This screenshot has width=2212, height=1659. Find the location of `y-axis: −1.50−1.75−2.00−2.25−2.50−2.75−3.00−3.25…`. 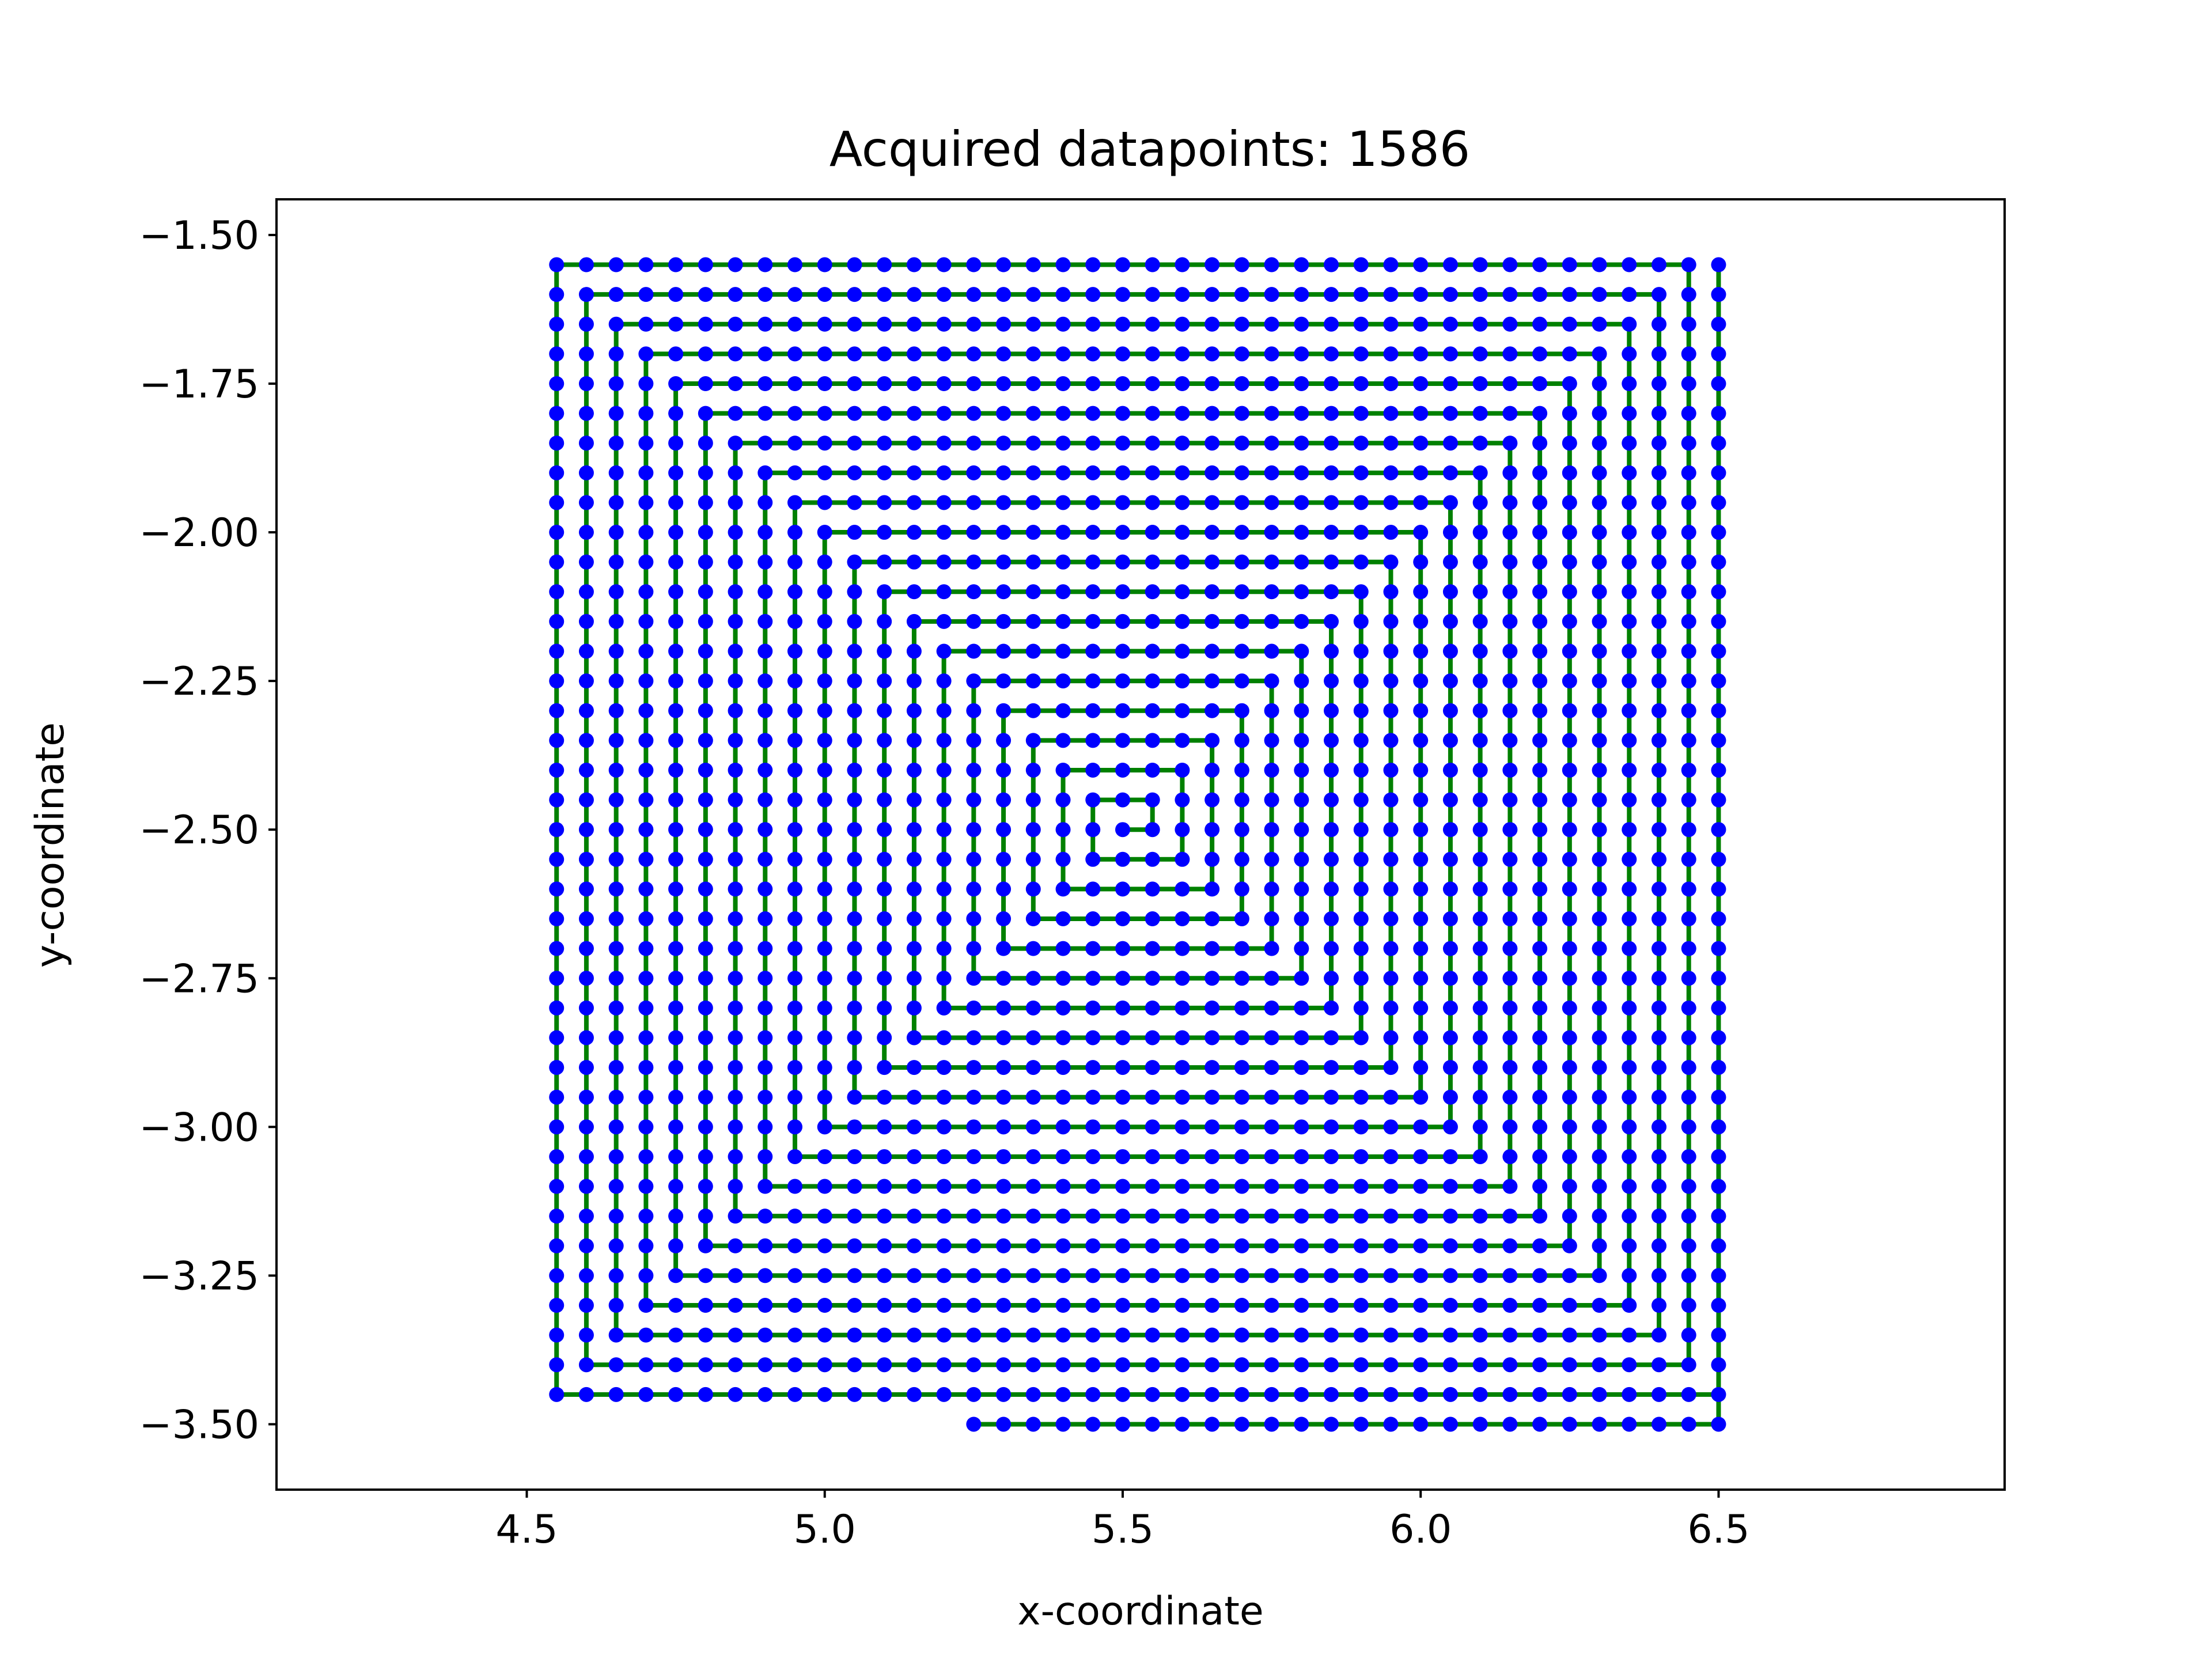

y-axis: −1.50−1.75−2.00−2.25−2.50−2.75−3.00−3.25… is located at coordinates (207, 830).